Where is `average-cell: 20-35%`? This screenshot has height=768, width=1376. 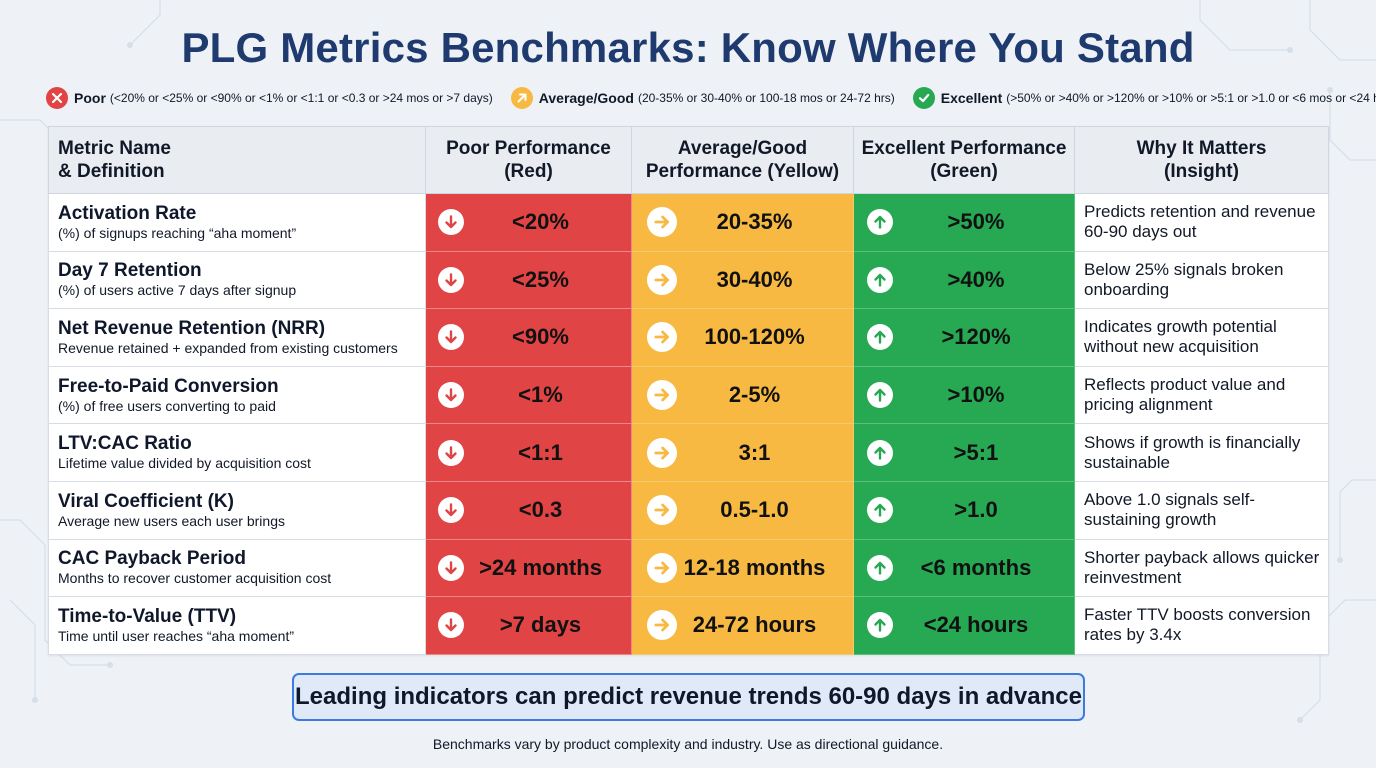 average-cell: 20-35% is located at coordinates (742, 222).